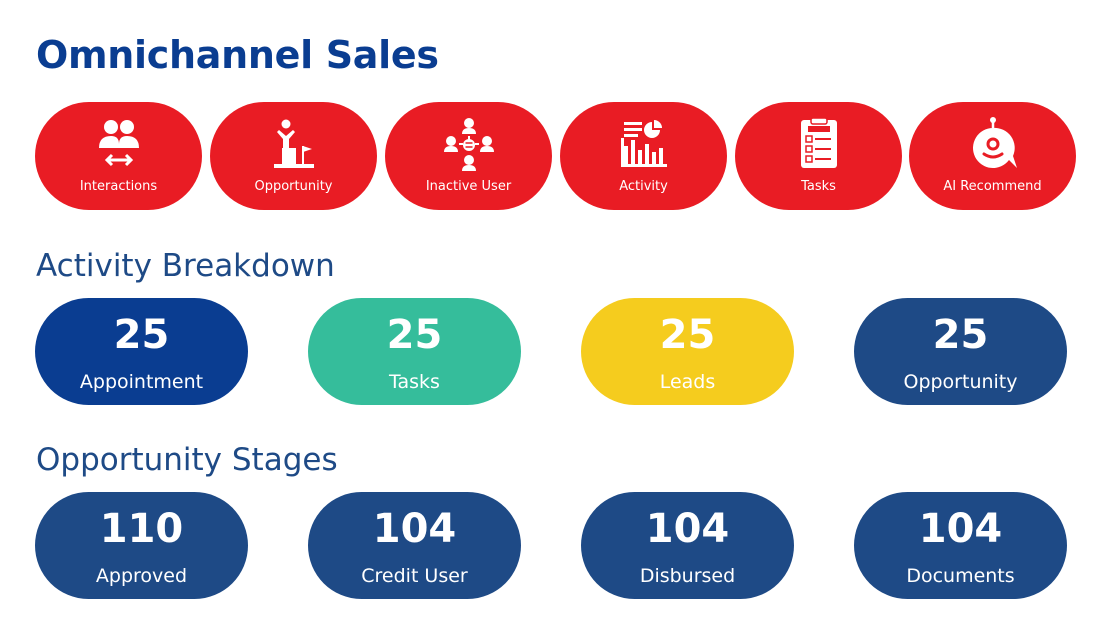 Image resolution: width=1110 pixels, height=634 pixels. What do you see at coordinates (185, 266) in the screenshot?
I see `activity-breakdown-title: Activity Breakdown` at bounding box center [185, 266].